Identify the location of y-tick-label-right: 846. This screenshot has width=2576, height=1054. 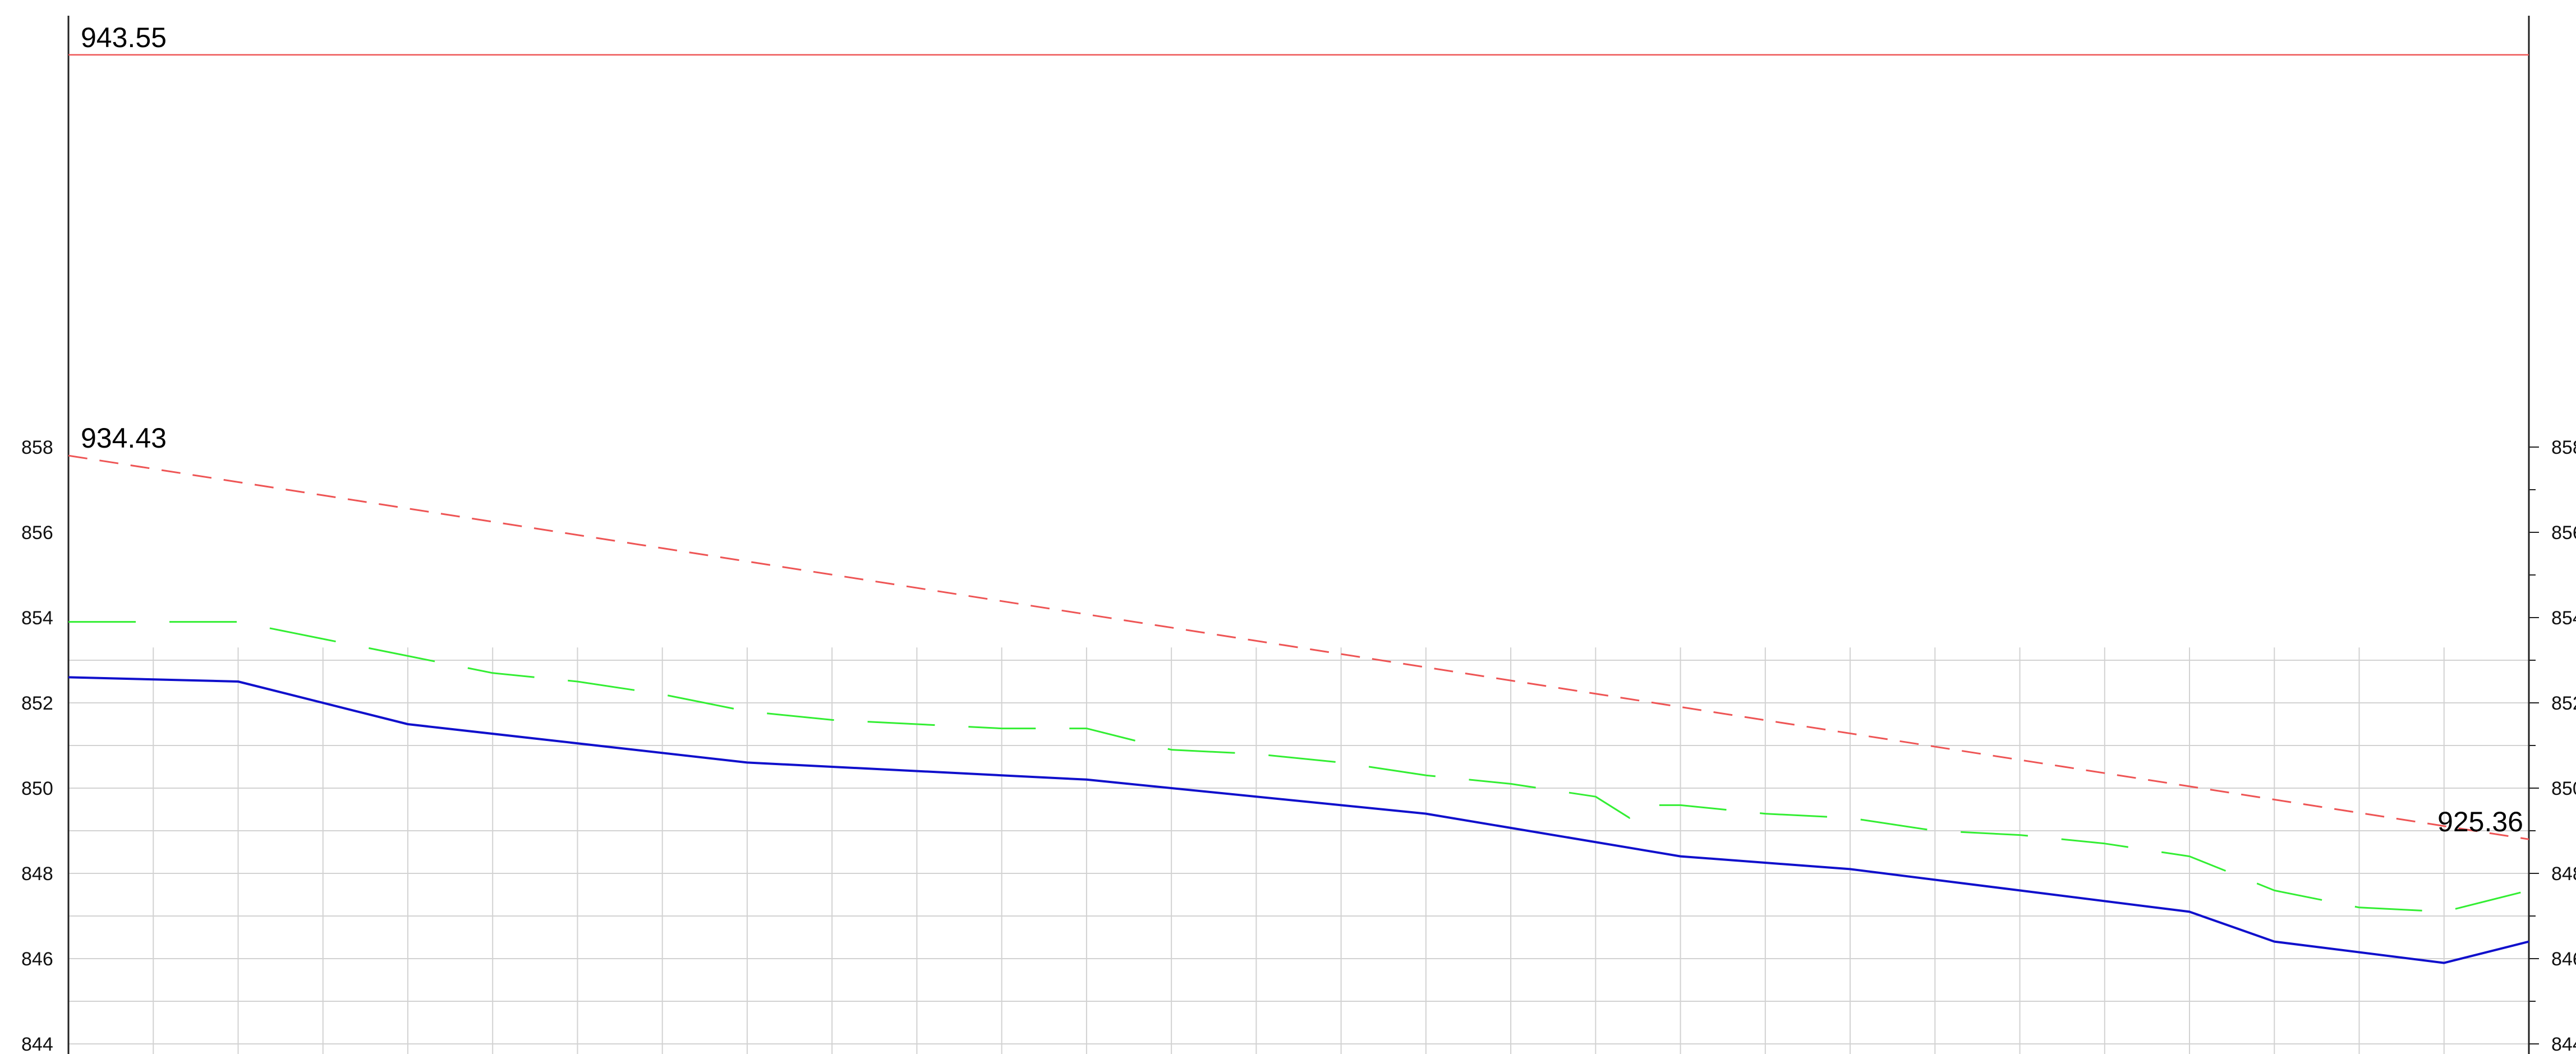
(2564, 959).